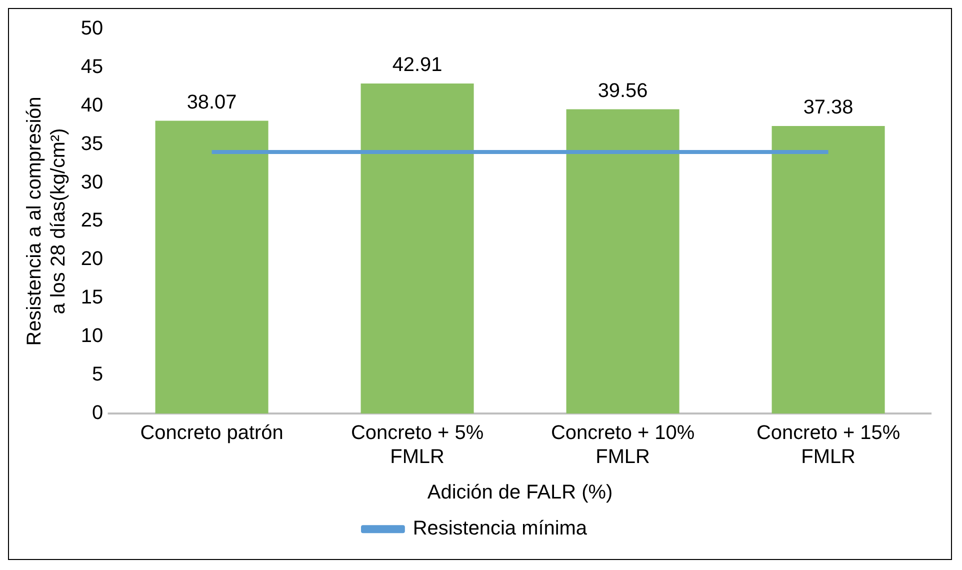  What do you see at coordinates (500, 529) in the screenshot?
I see `legend-label: Resistencia mínima` at bounding box center [500, 529].